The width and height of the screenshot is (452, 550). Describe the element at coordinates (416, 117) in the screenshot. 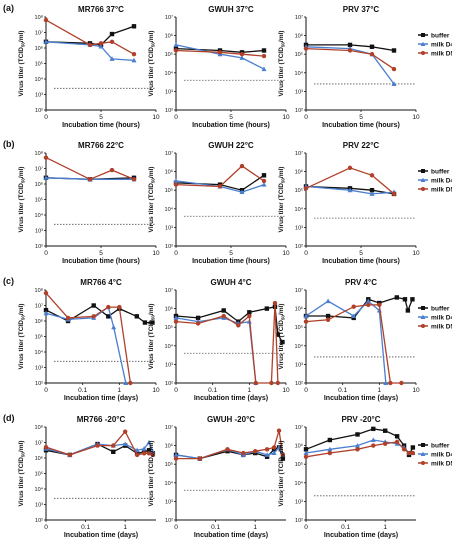

I see `x-tick-label: 10` at that location.